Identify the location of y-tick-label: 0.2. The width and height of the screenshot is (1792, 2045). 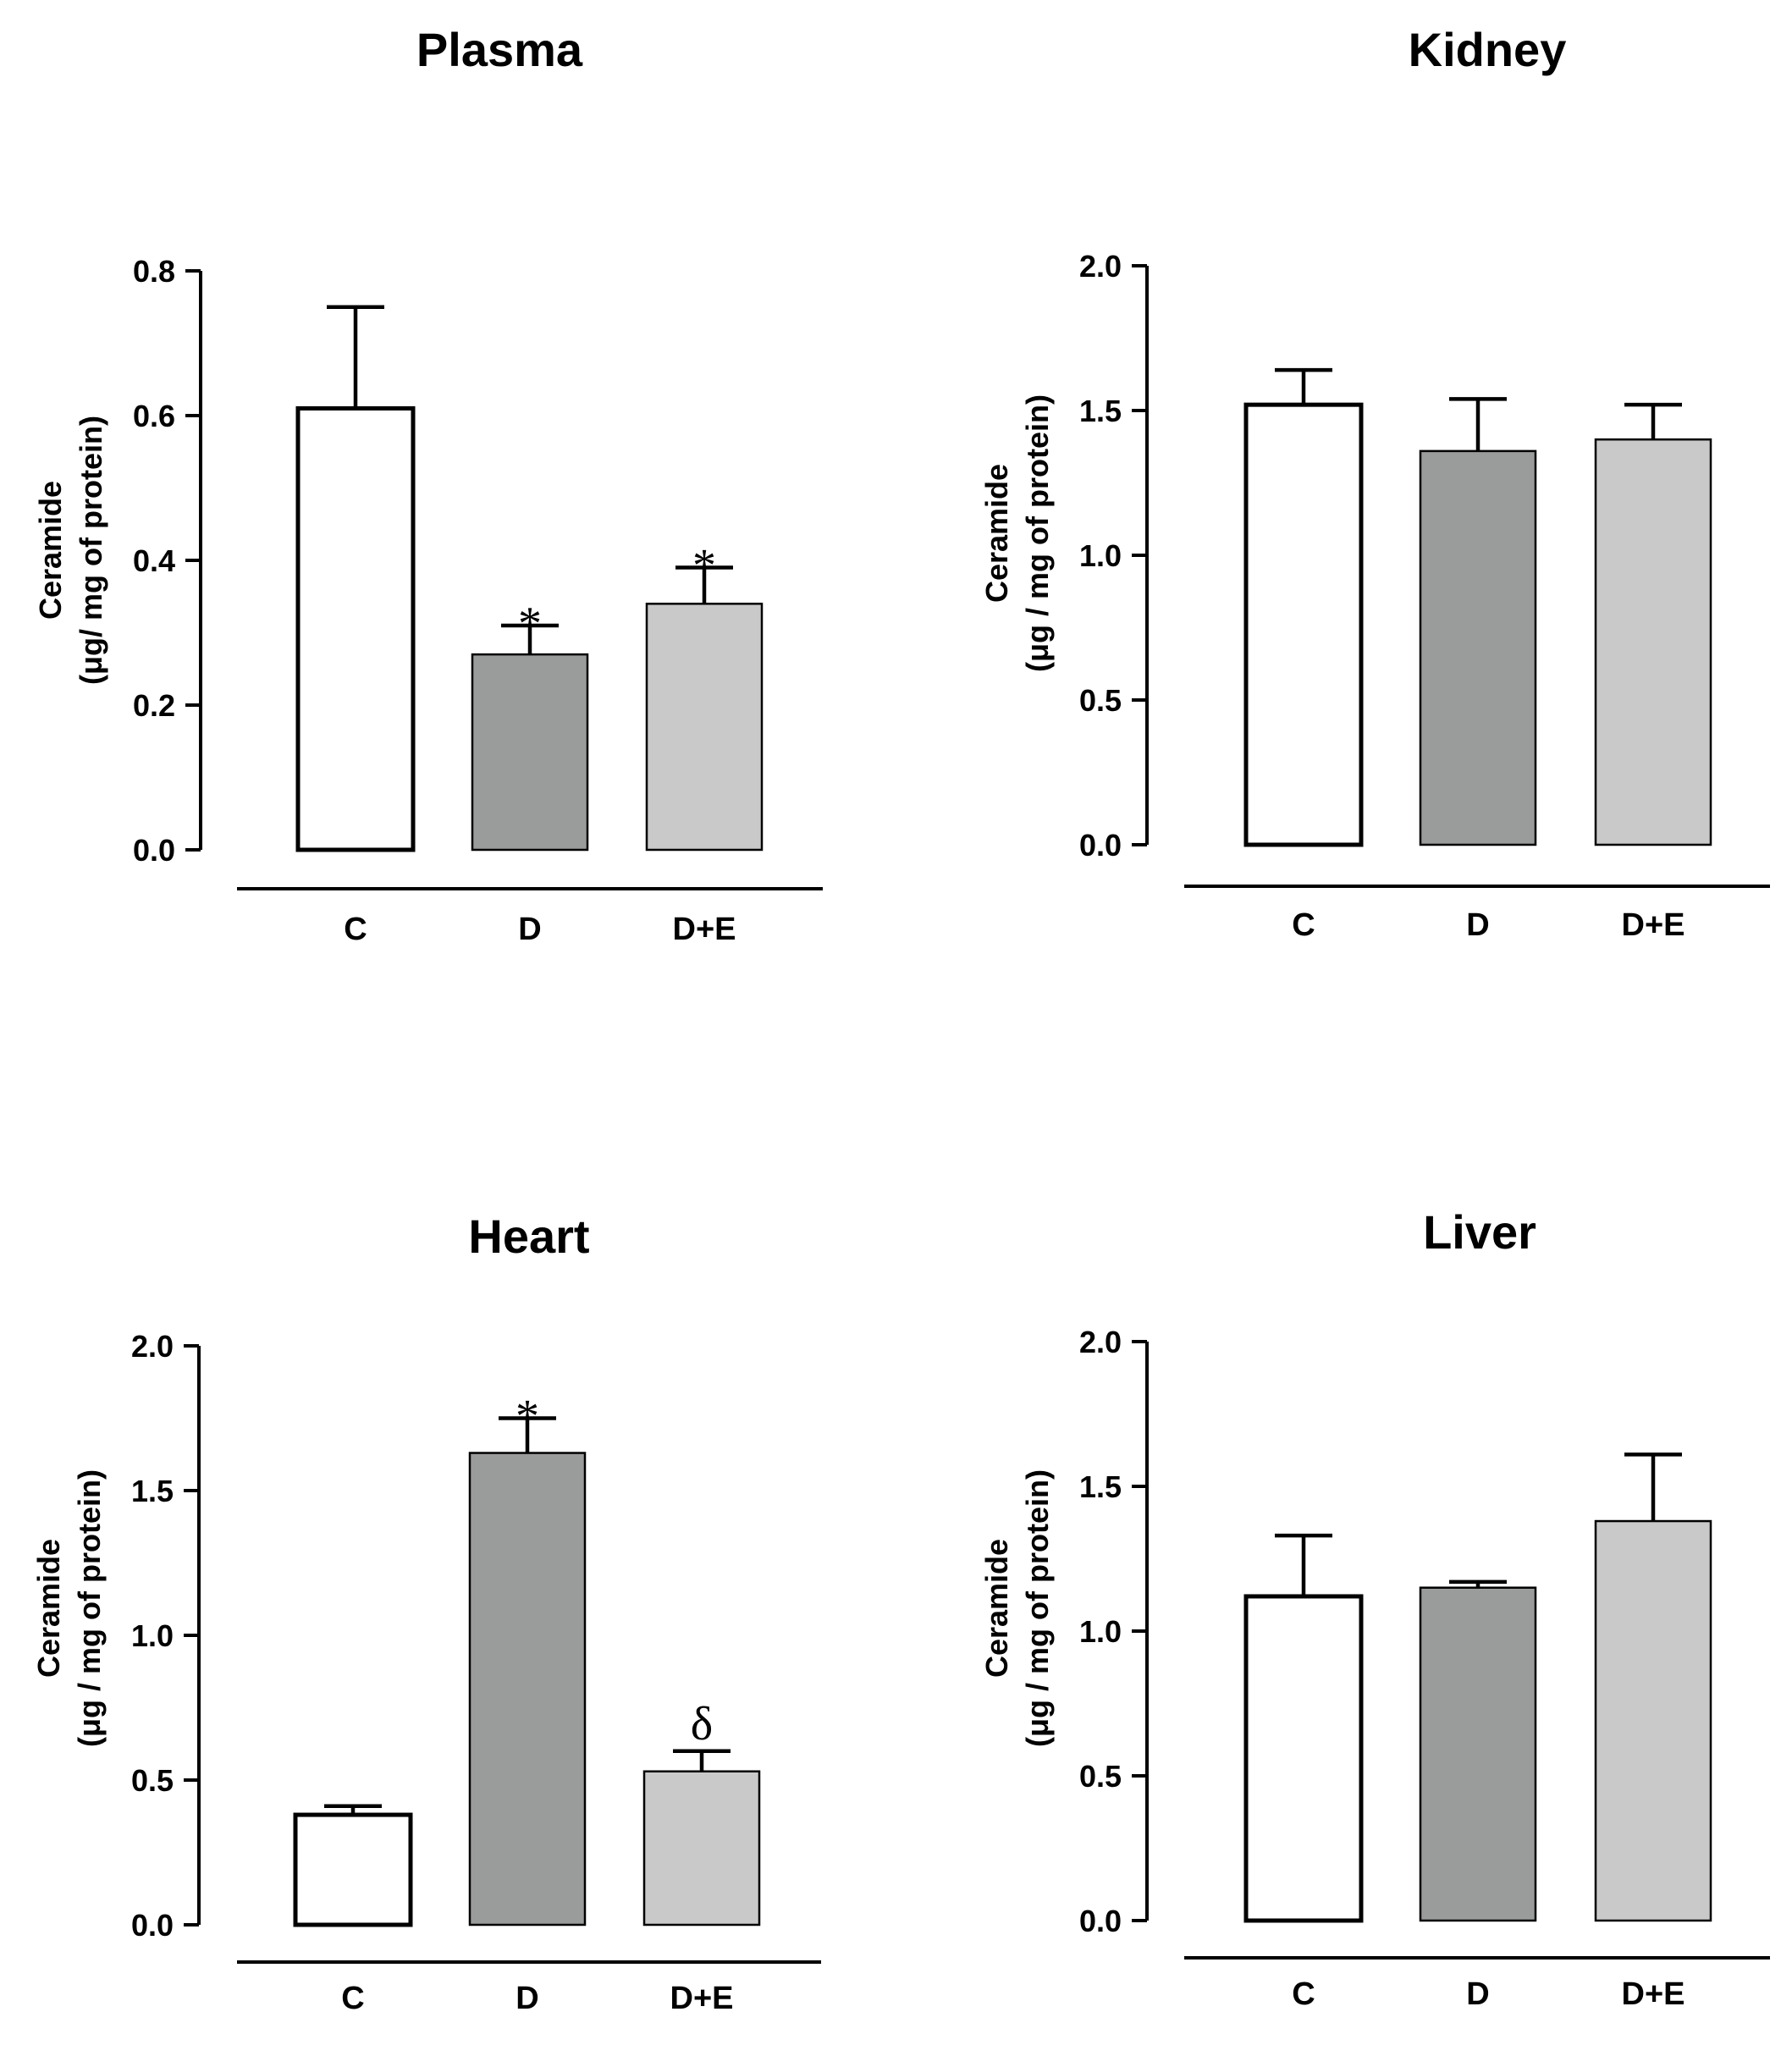
(154, 706).